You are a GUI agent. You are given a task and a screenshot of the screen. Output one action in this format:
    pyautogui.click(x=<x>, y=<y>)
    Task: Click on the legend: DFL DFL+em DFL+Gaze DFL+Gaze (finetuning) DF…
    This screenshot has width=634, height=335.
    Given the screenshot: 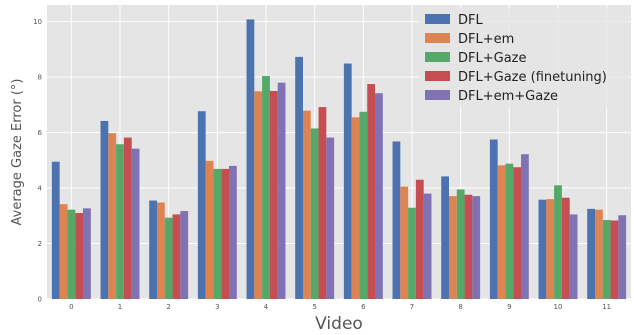 What is the action you would take?
    pyautogui.click(x=523, y=58)
    